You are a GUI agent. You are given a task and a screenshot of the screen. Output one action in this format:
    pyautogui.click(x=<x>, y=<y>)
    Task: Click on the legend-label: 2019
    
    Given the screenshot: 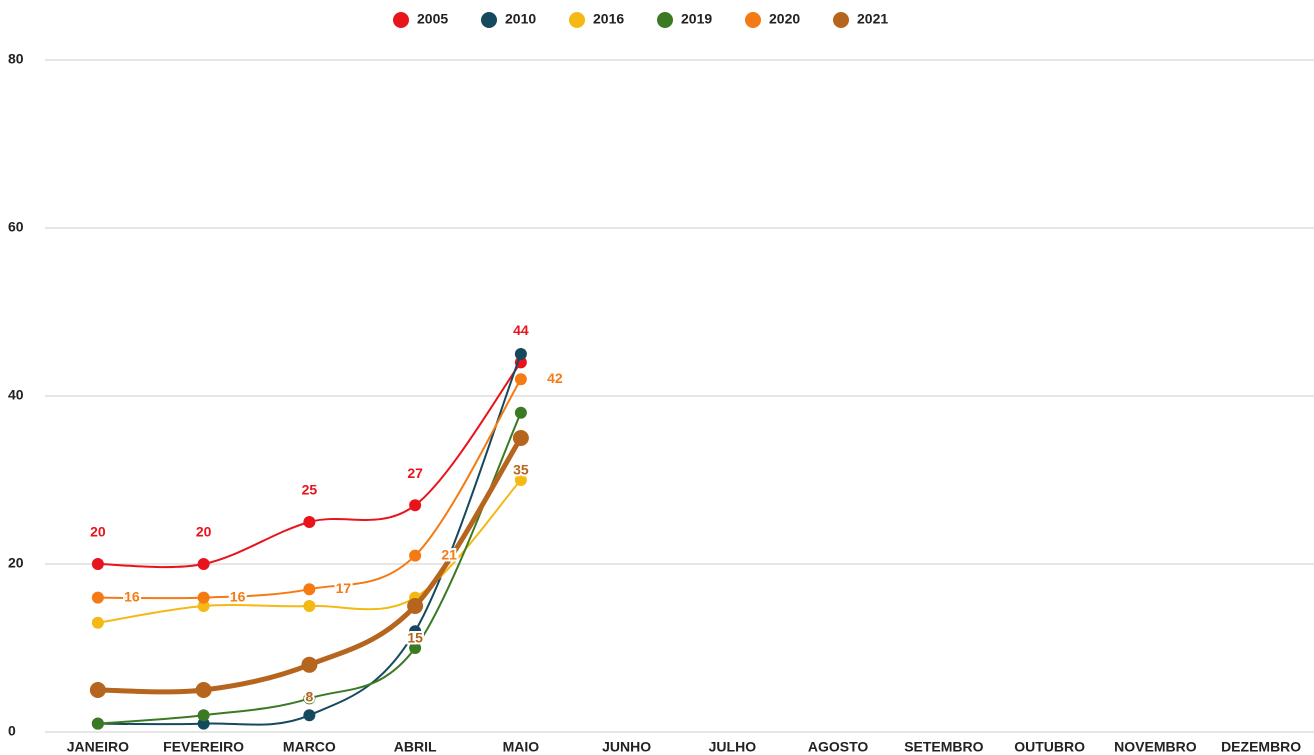 What is the action you would take?
    pyautogui.click(x=696, y=19)
    